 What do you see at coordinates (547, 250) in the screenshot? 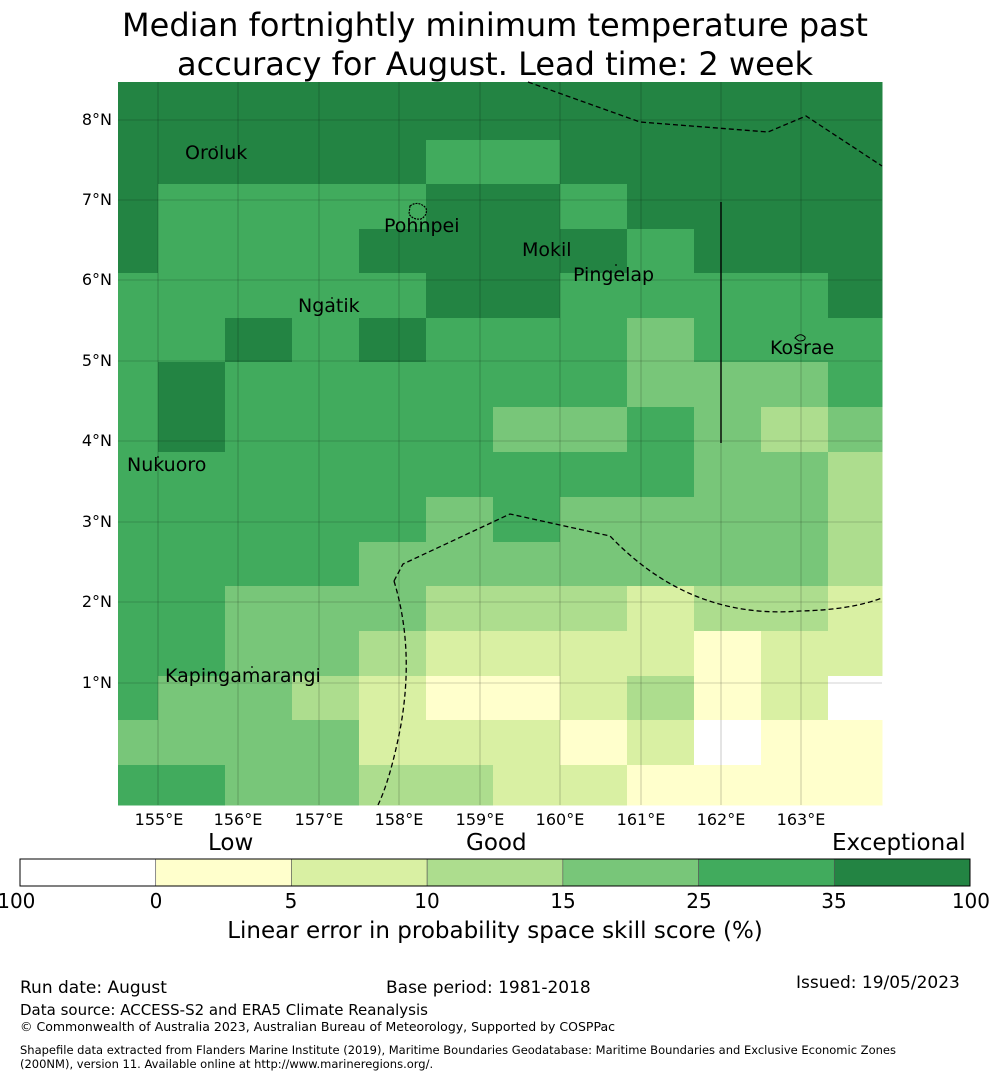
I see `place-label-mokil: Mokil` at bounding box center [547, 250].